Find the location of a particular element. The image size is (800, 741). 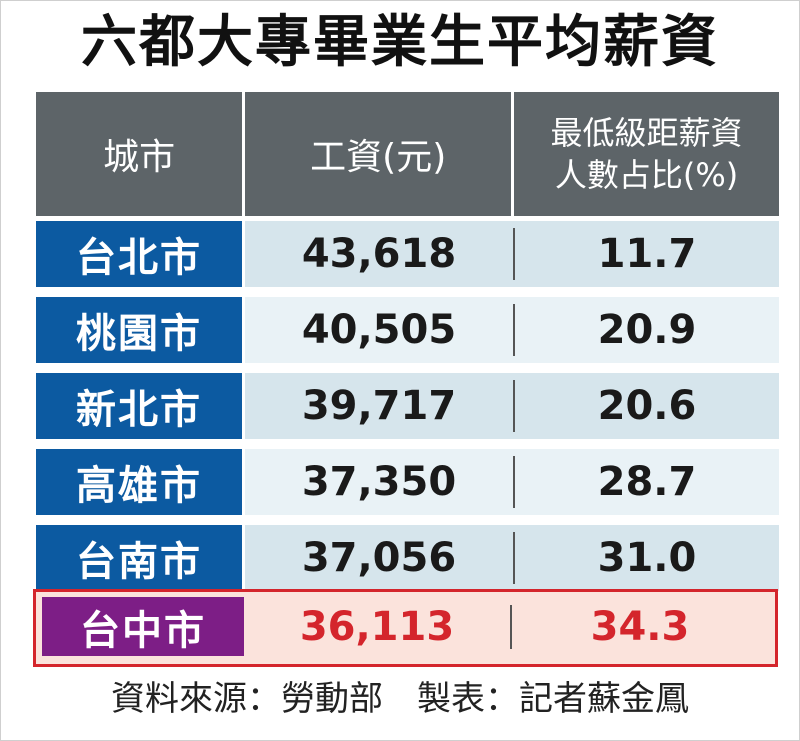

wage-cell: 37,056 is located at coordinates (379, 558).